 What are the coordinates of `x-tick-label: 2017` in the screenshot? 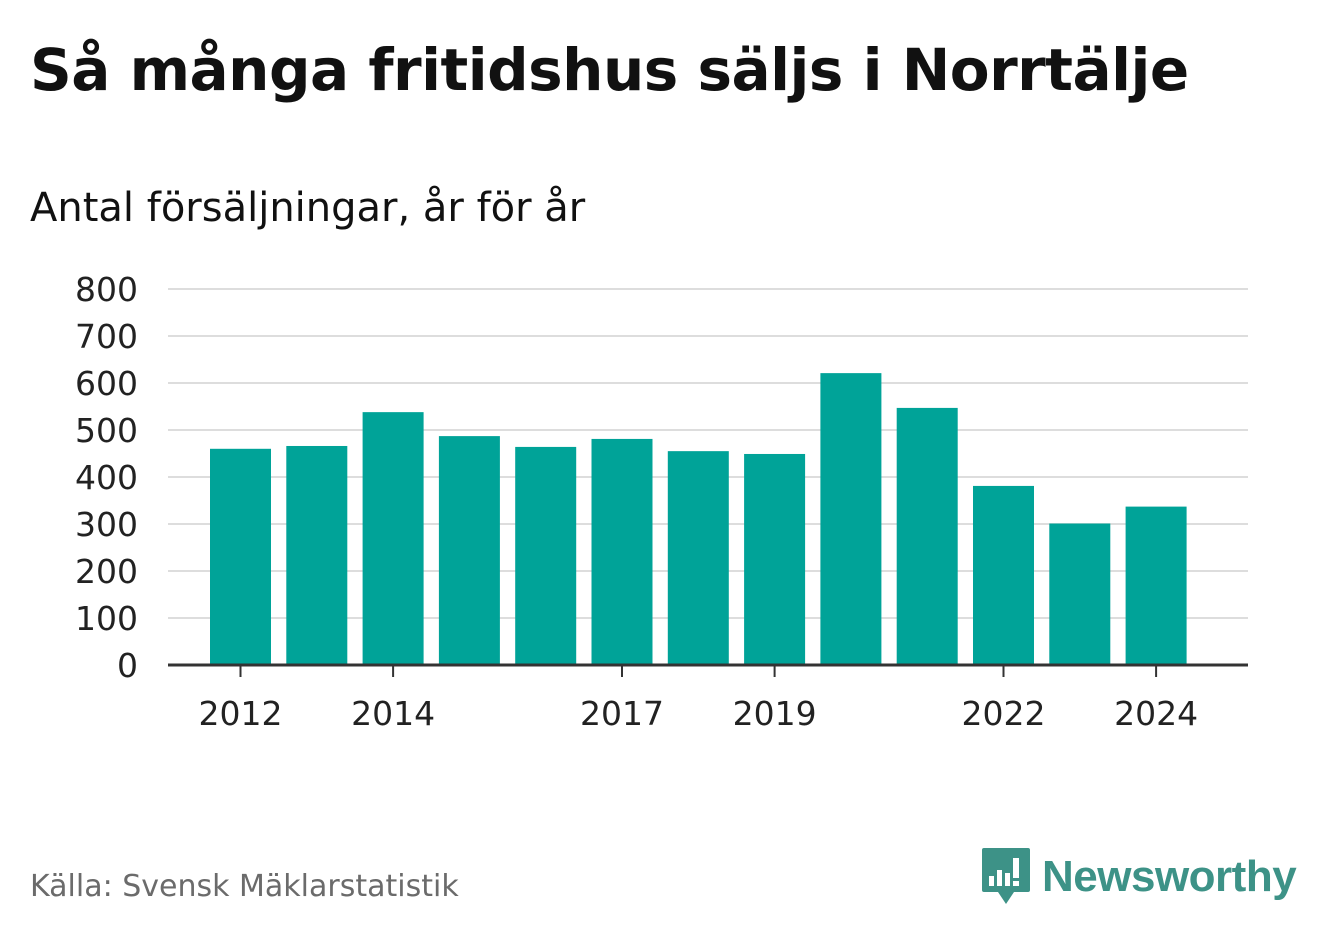 It's located at (622, 713).